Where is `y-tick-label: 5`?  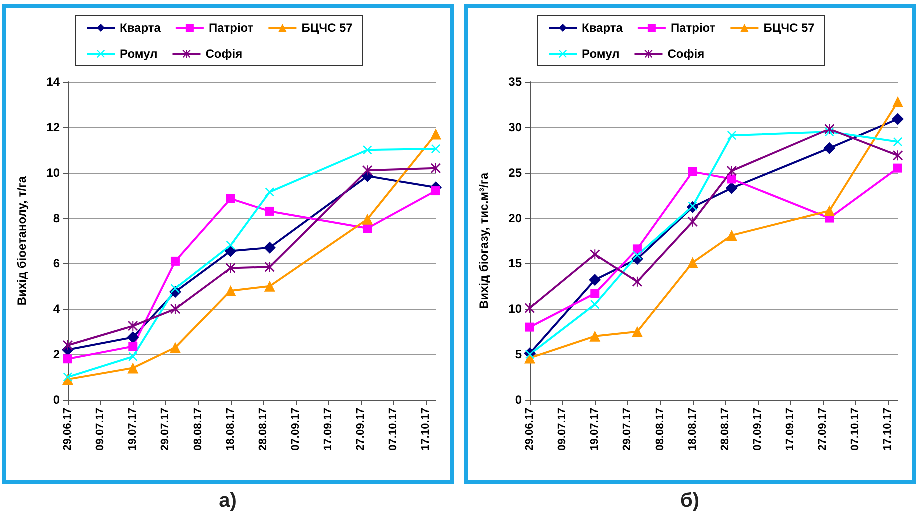
y-tick-label: 5 is located at coordinates (518, 355).